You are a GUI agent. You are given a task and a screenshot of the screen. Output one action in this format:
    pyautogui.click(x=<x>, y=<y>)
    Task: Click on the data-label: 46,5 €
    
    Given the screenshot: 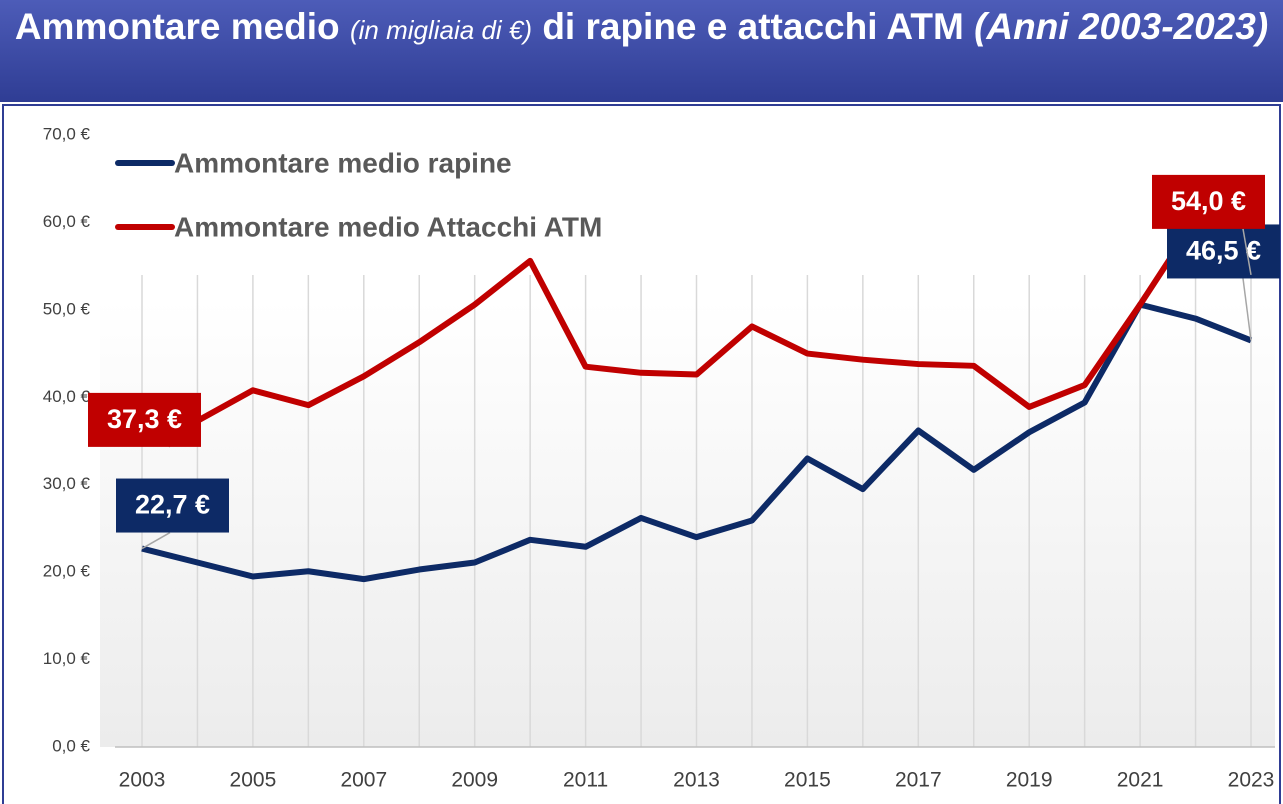 What is the action you would take?
    pyautogui.click(x=1223, y=251)
    